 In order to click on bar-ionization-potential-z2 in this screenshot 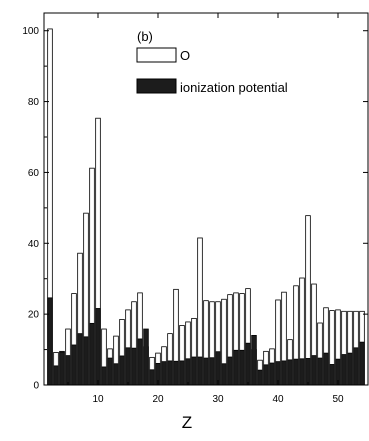, I will do `click(50, 341)`.